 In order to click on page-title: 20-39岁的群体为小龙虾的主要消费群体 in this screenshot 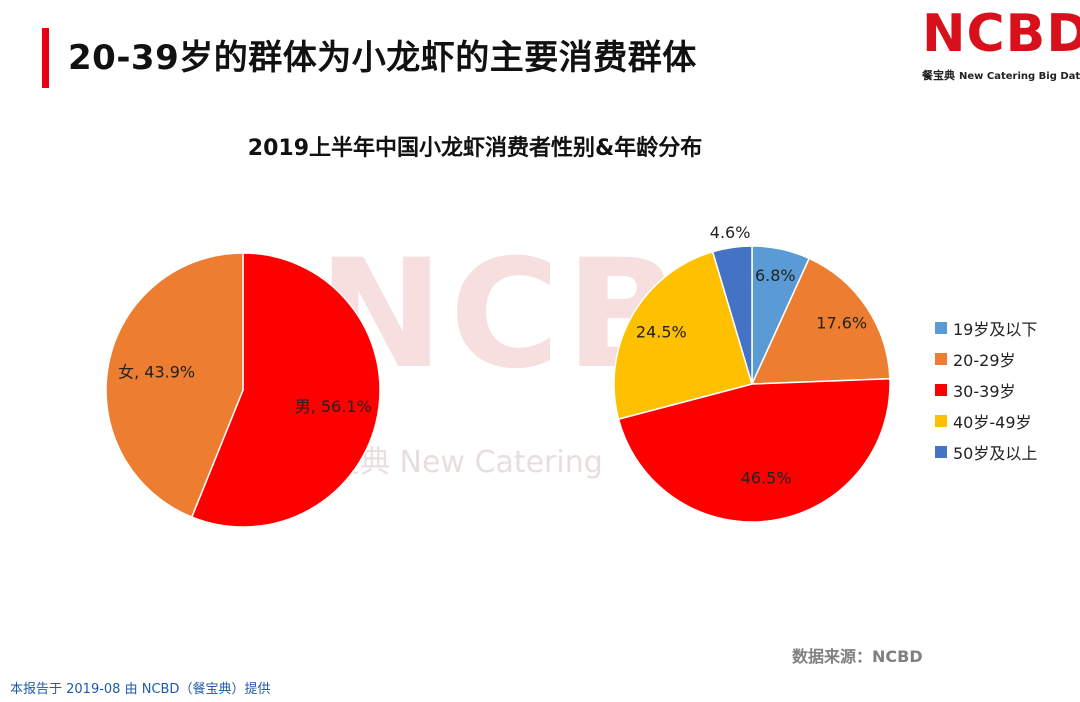, I will do `click(382, 58)`.